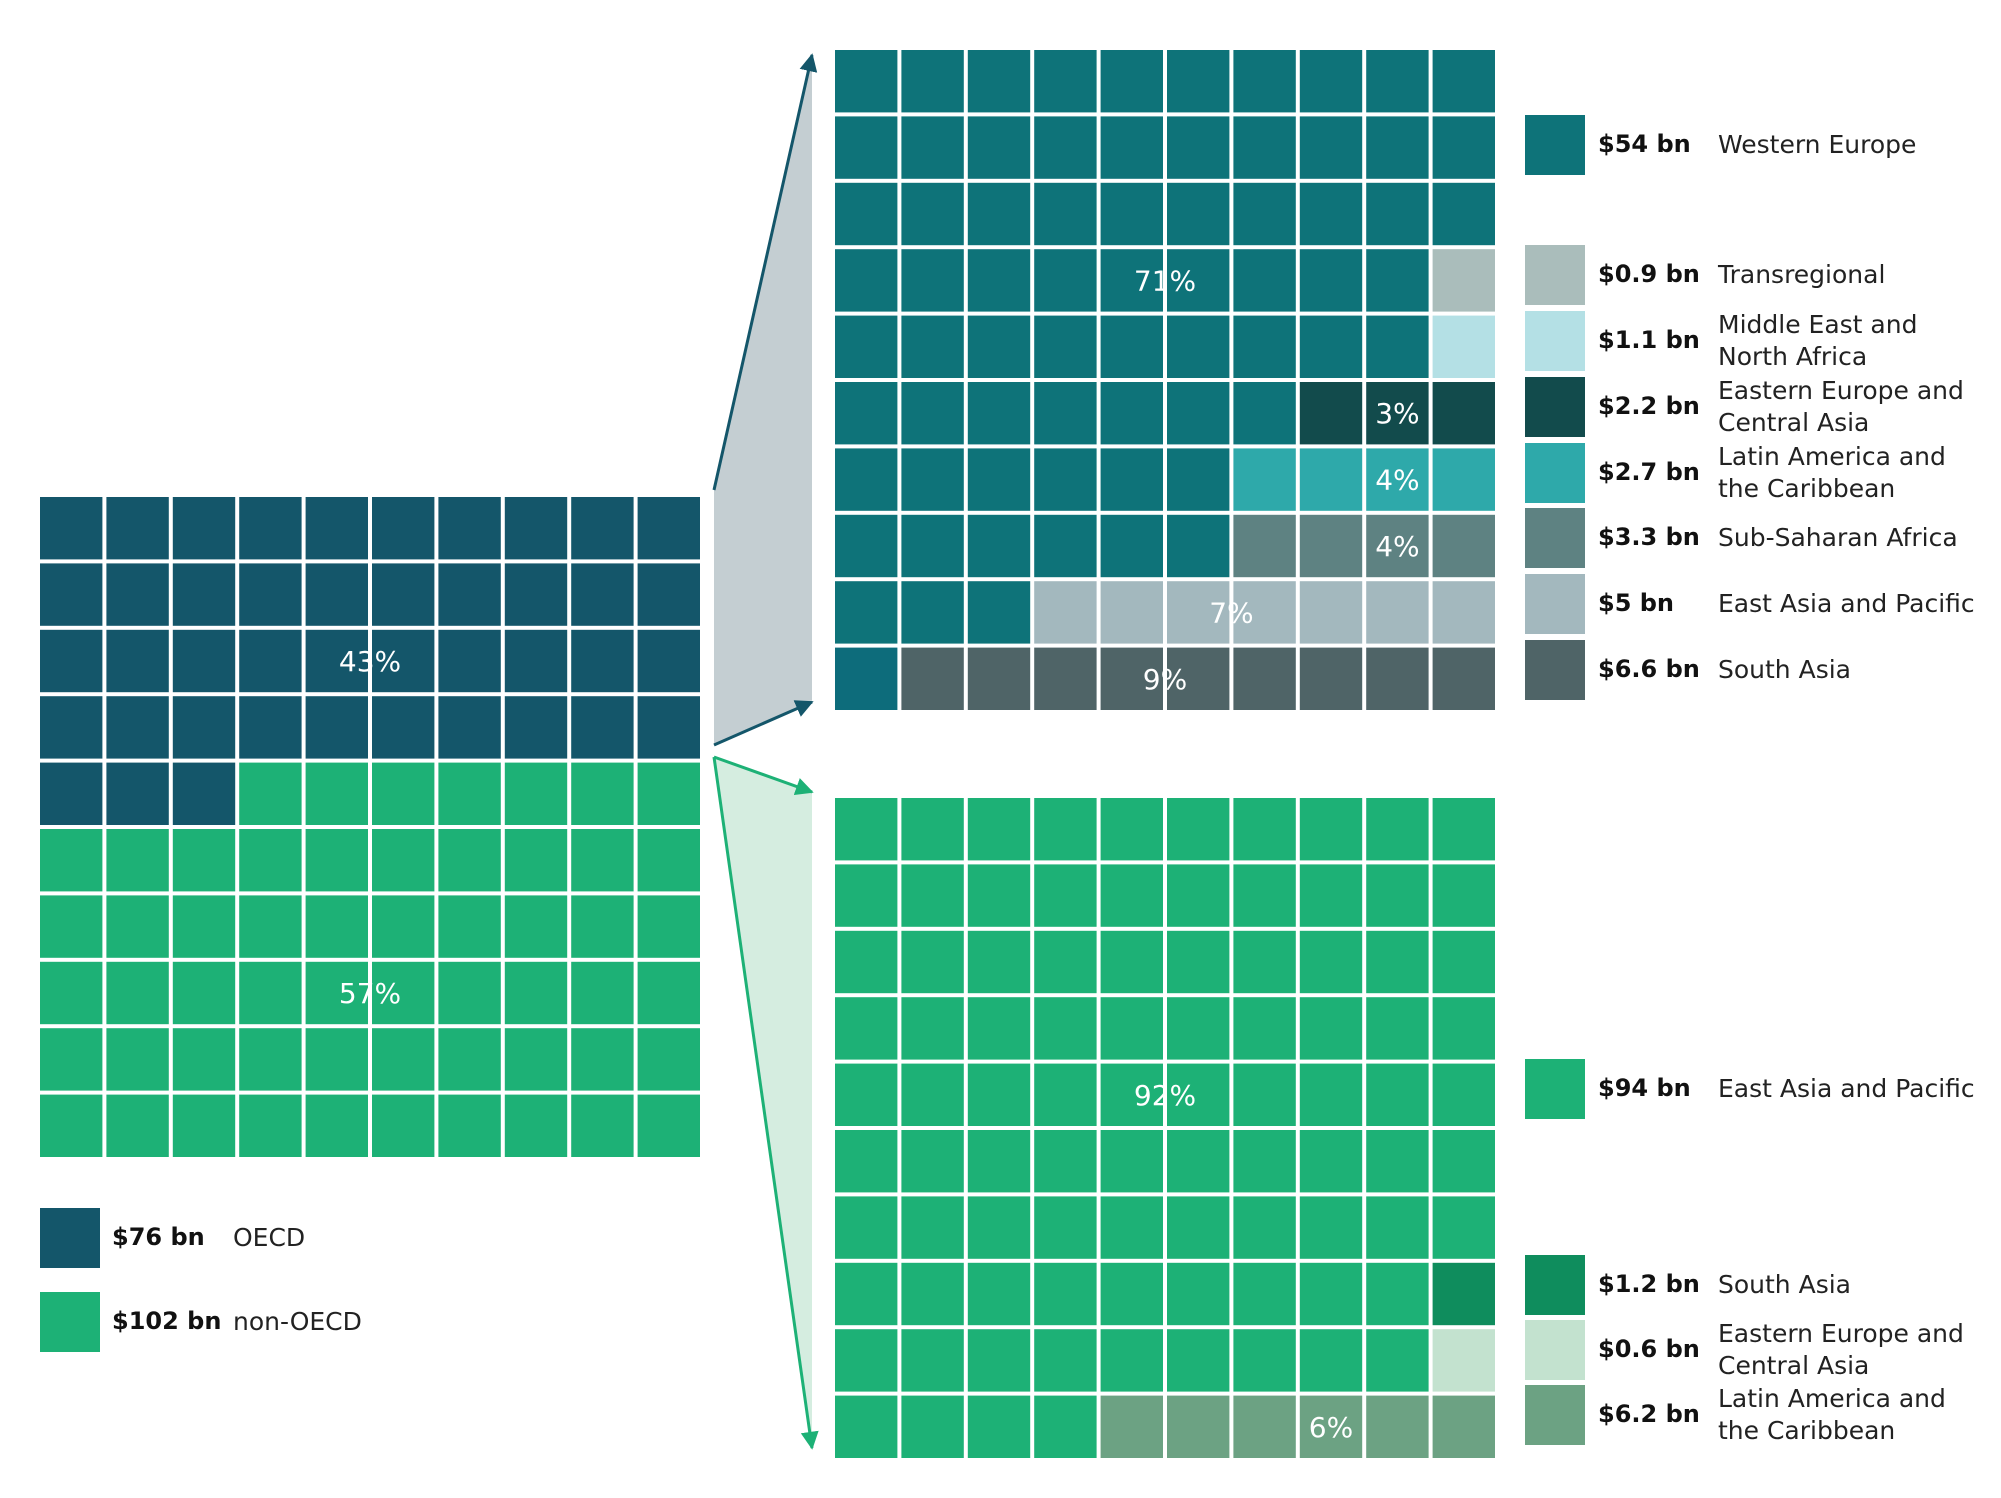 This screenshot has width=2001, height=1498. Describe the element at coordinates (158, 1237) in the screenshot. I see `legend-value: $76 bn` at that location.